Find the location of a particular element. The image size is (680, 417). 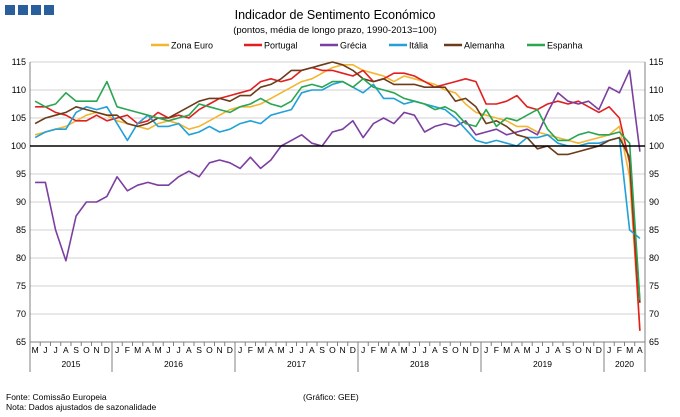

x-month-label-42: N is located at coordinates (466, 350).